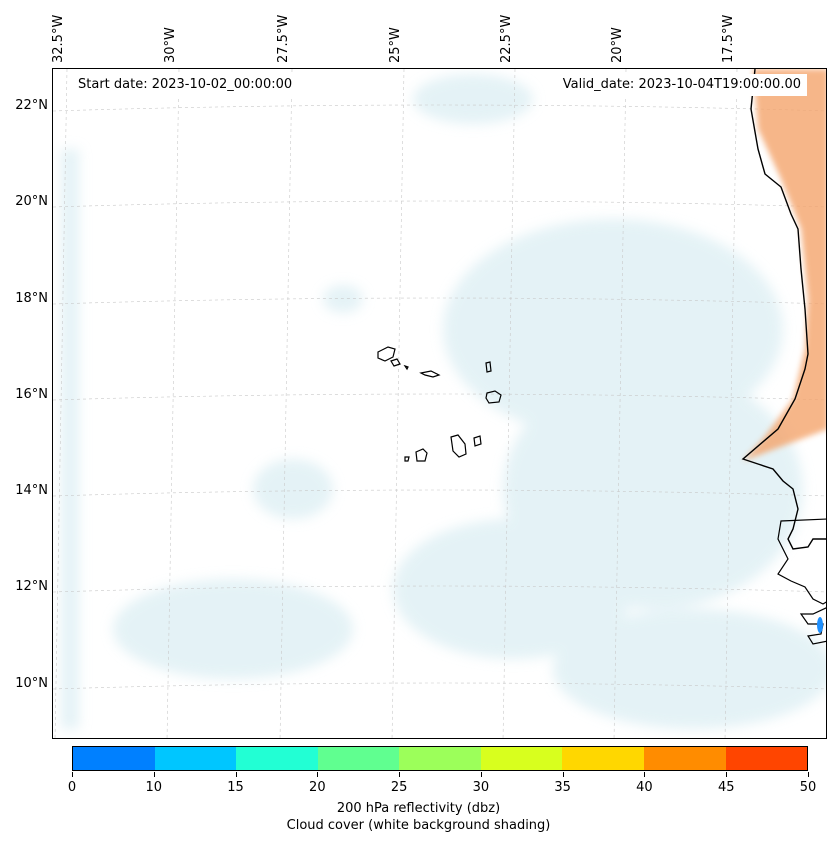 The image size is (837, 843). I want to click on lon-label: 22.5°W, so click(506, 38).